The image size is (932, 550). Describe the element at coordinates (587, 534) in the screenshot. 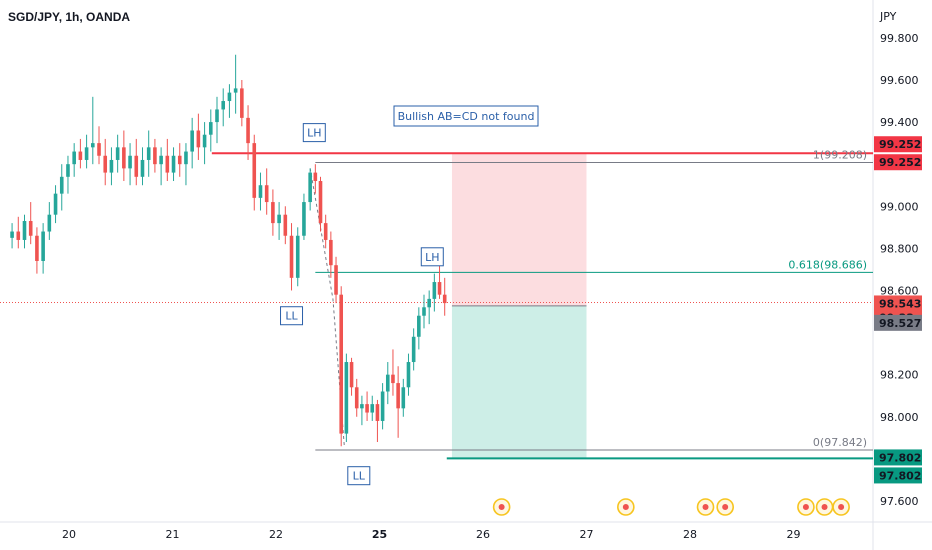

I see `x-tick-label: 27` at that location.